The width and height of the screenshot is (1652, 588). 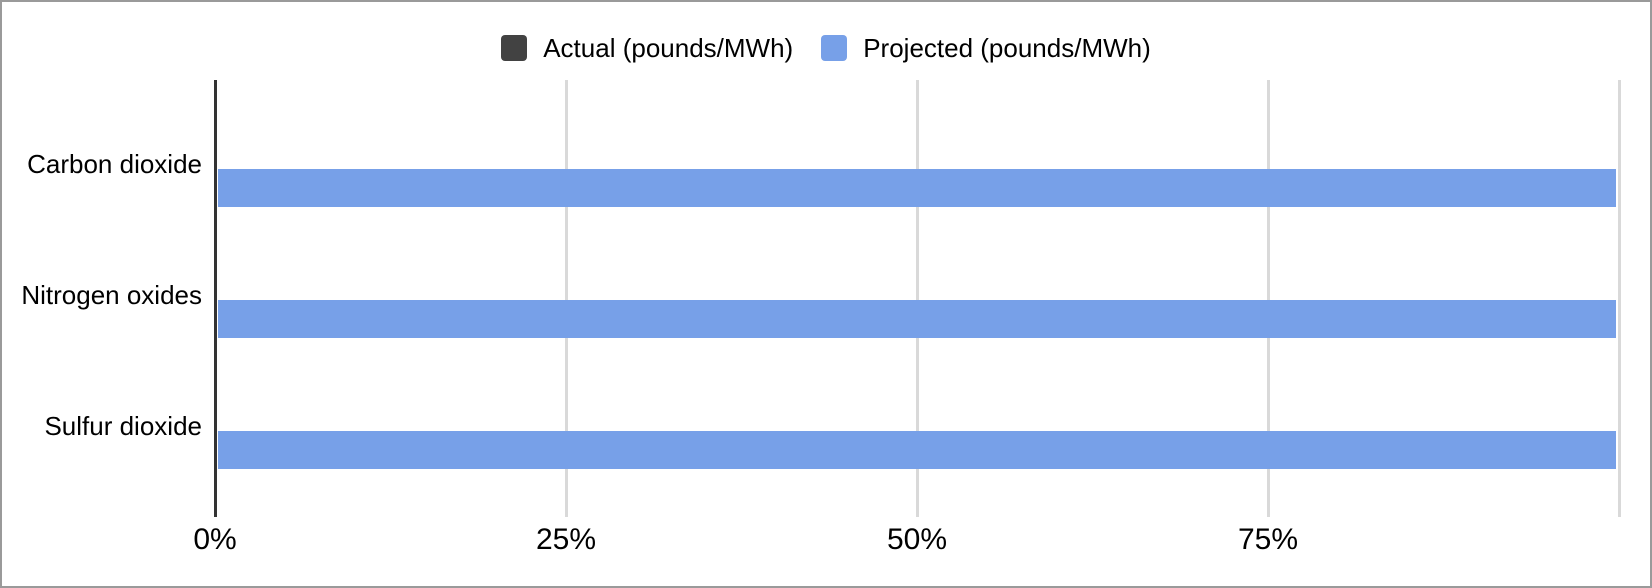 What do you see at coordinates (668, 47) in the screenshot?
I see `legend-label: Actual (pounds/MWh)` at bounding box center [668, 47].